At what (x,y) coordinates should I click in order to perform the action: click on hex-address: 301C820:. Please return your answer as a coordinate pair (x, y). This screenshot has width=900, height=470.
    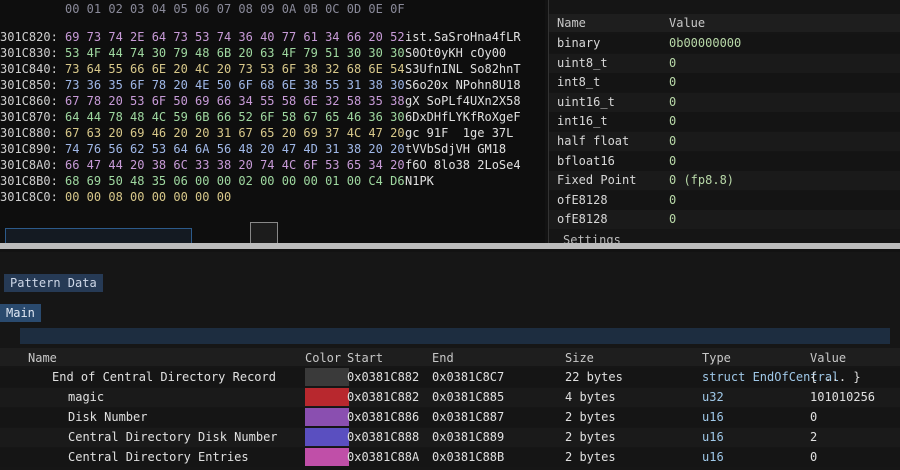
    Looking at the image, I should click on (29, 37).